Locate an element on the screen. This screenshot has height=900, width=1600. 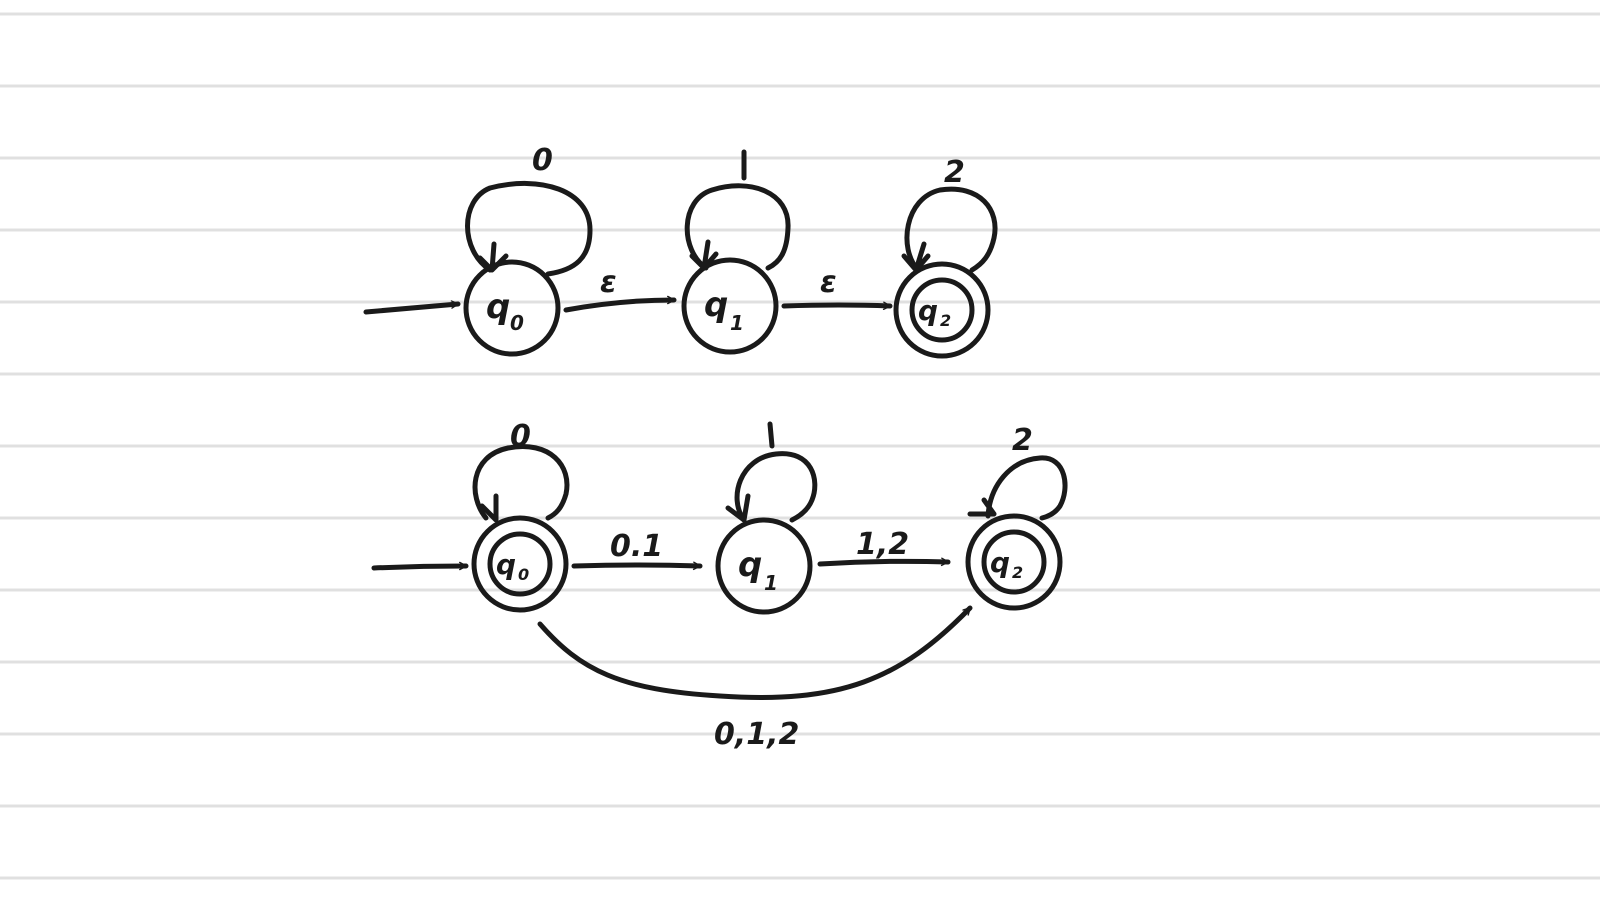
edge-label: 1,2 is located at coordinates (882, 544).